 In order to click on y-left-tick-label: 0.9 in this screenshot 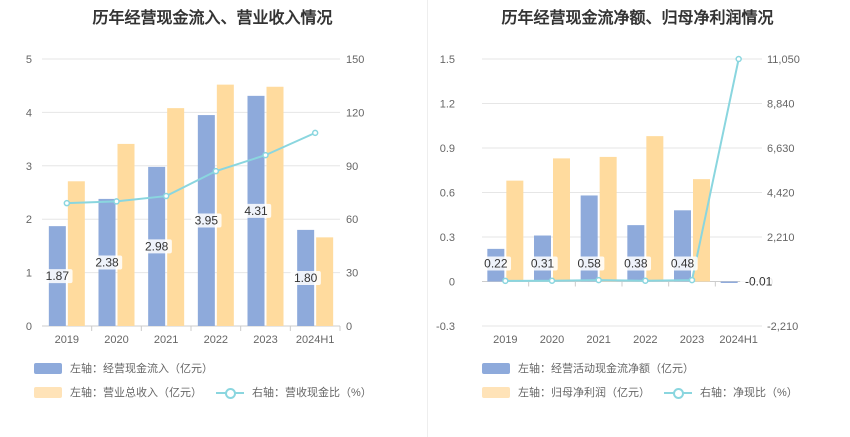, I will do `click(447, 149)`.